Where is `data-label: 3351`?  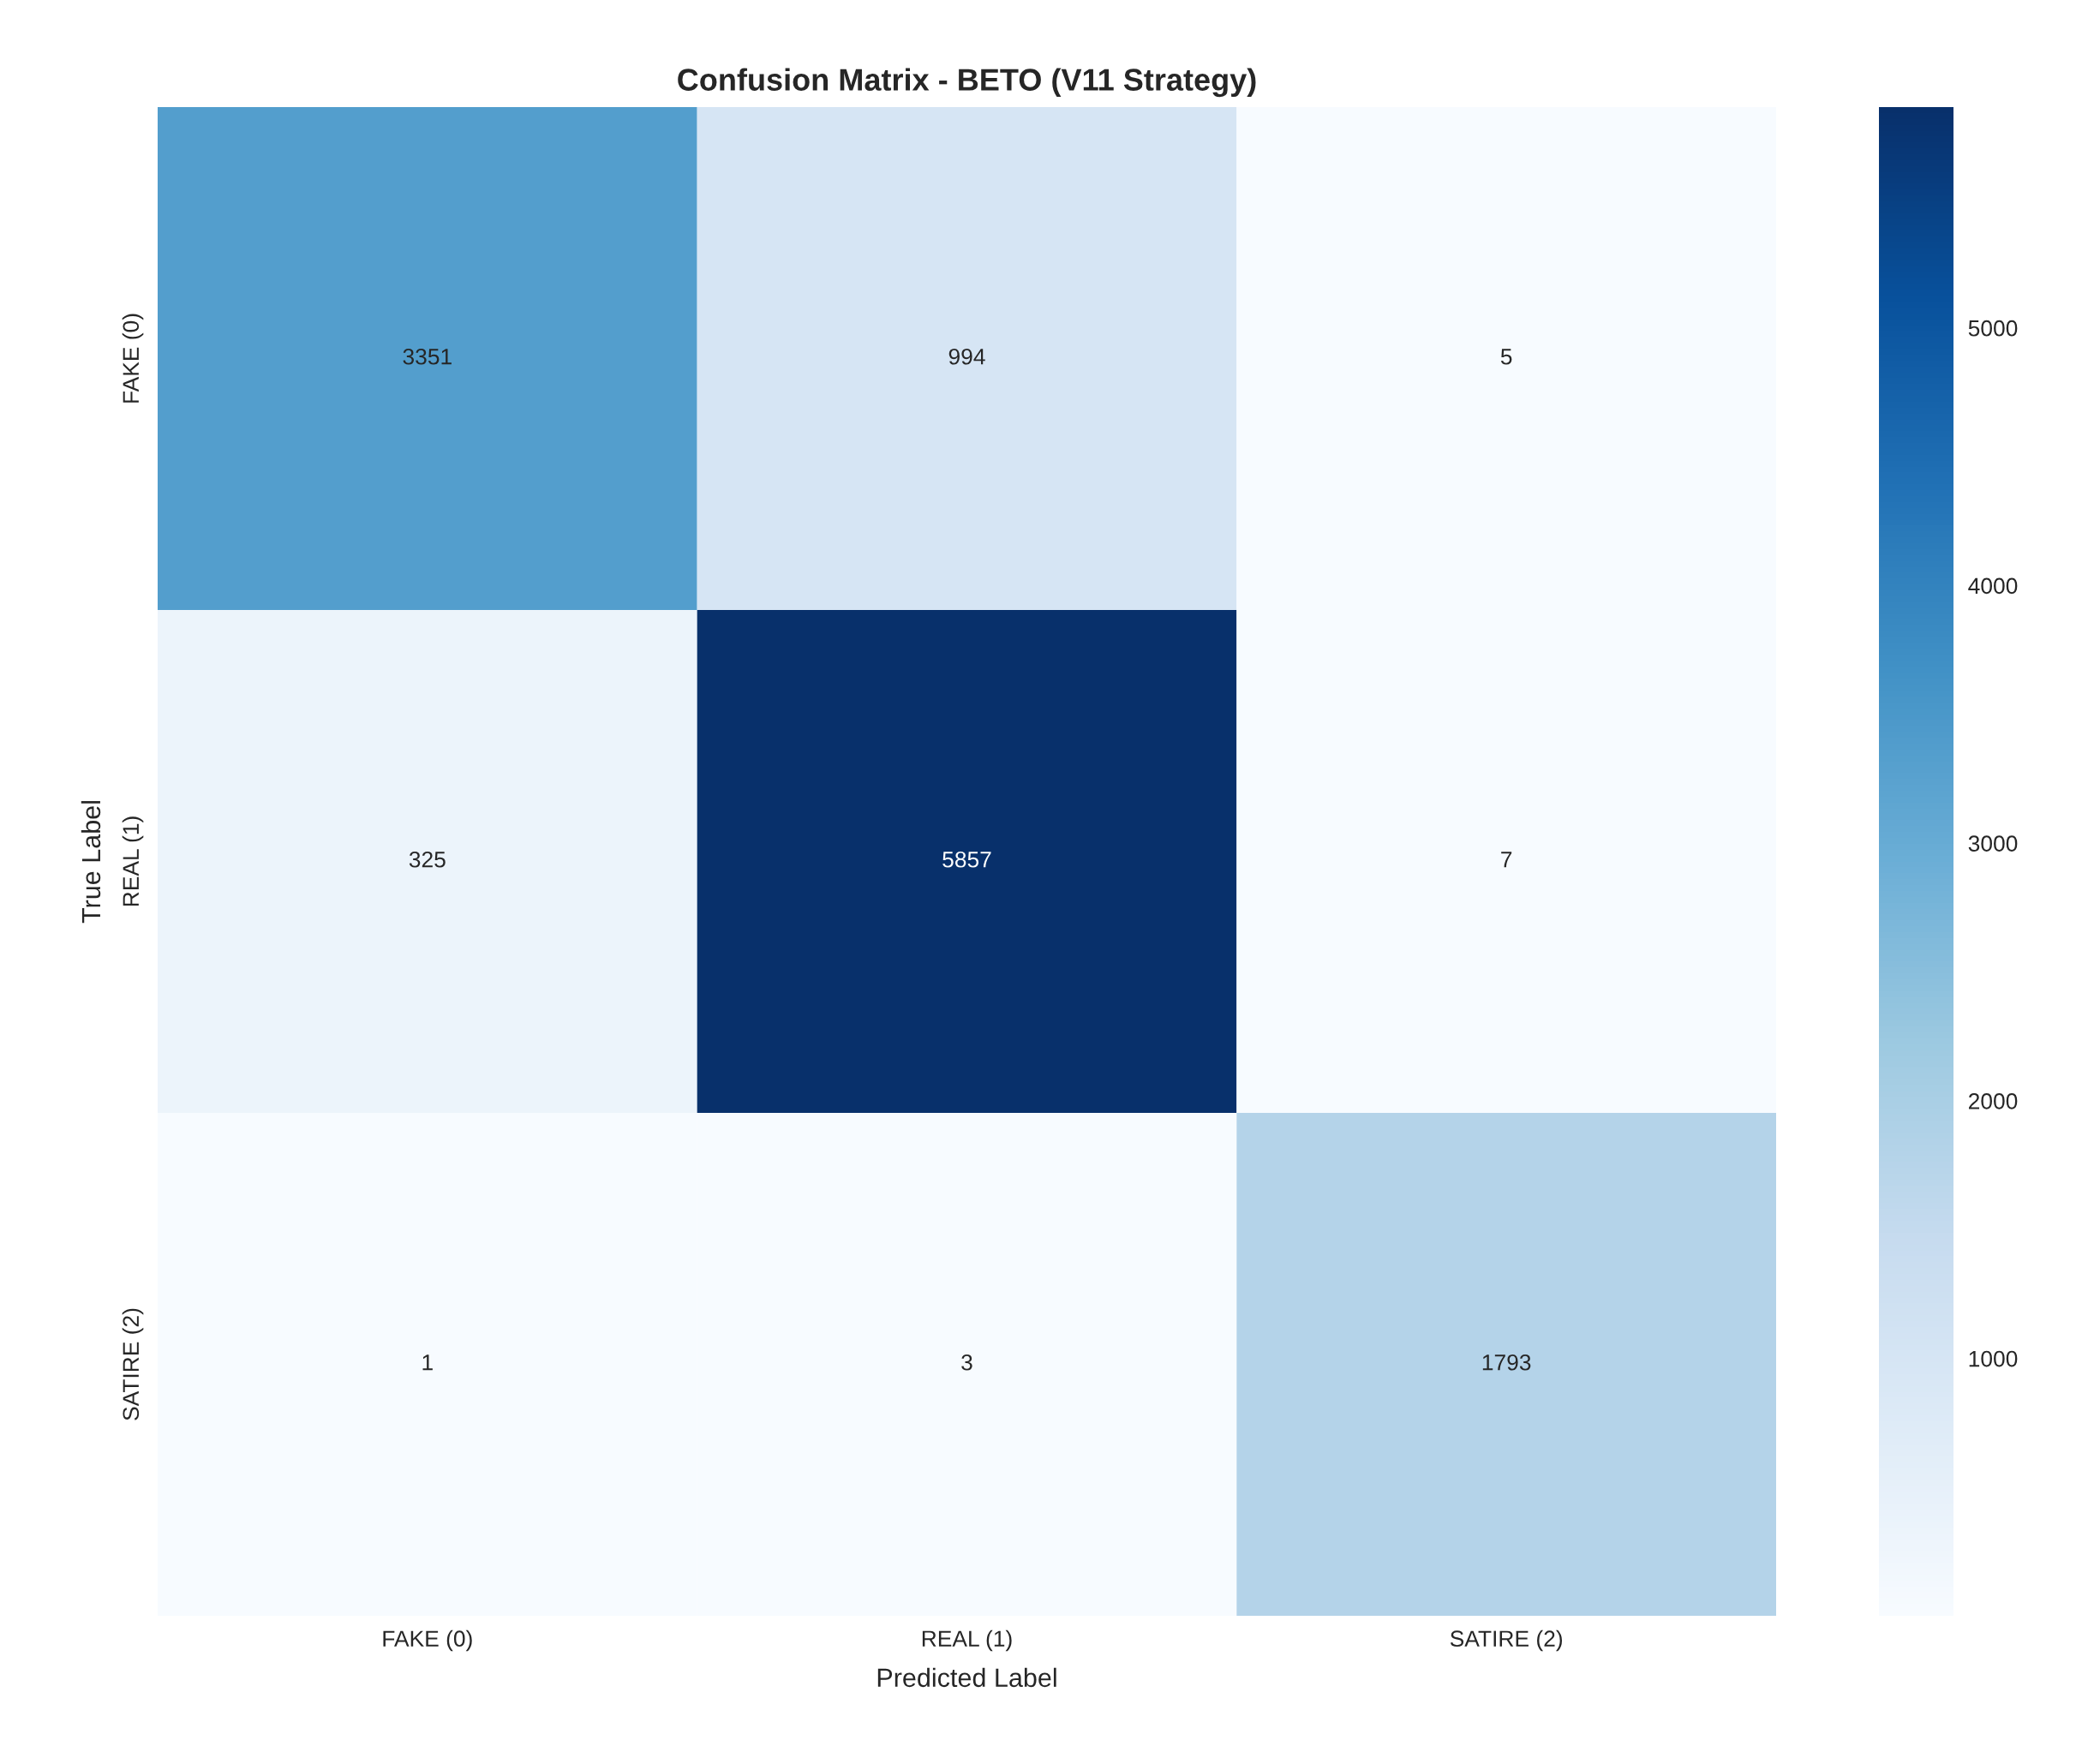
data-label: 3351 is located at coordinates (427, 356).